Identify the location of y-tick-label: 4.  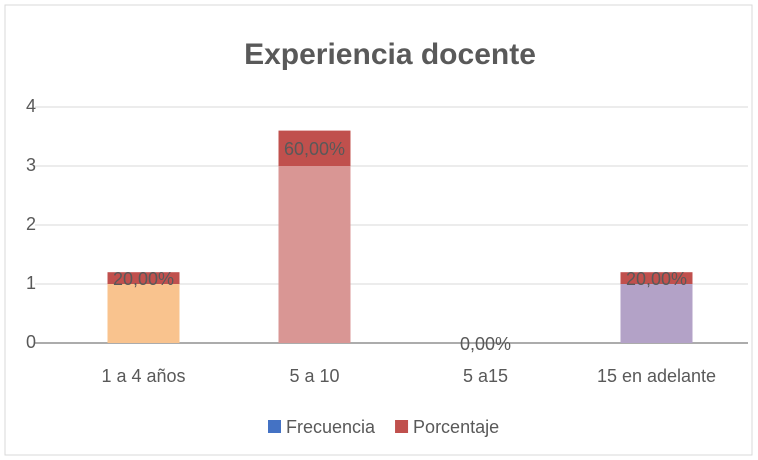
(31, 106).